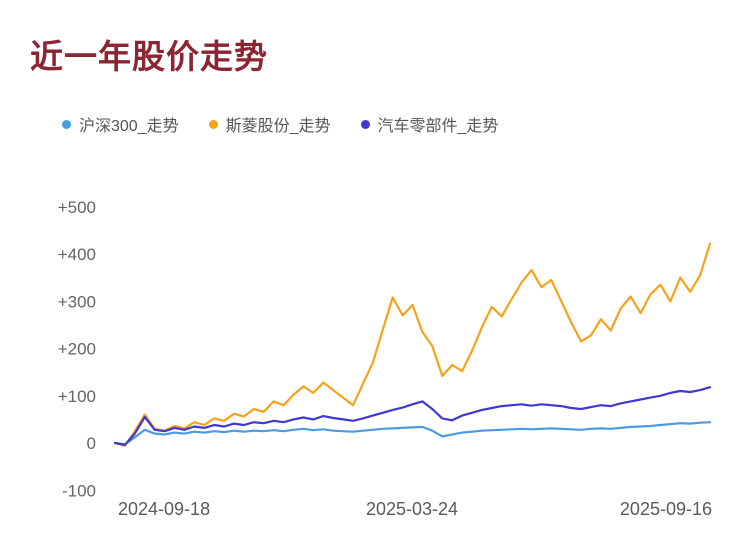  I want to click on legend-item-2: 汽车零部件_走势, so click(429, 124).